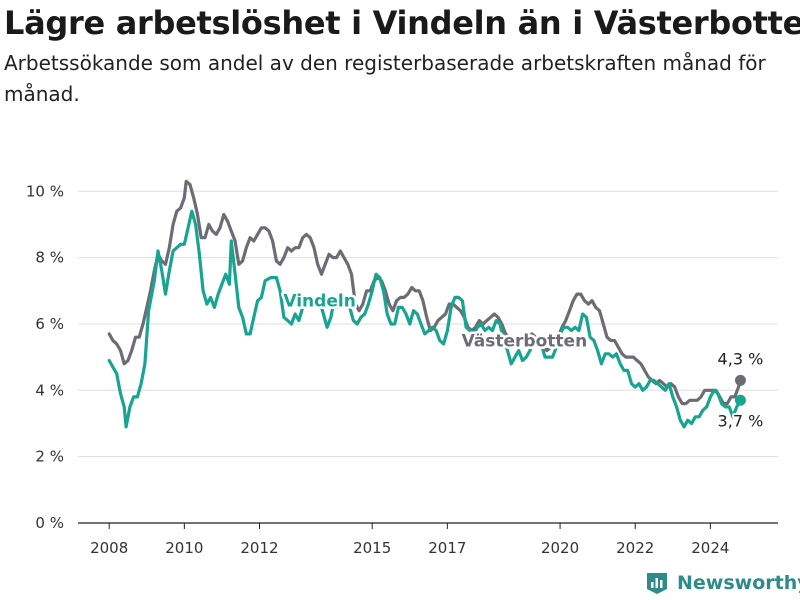  What do you see at coordinates (259, 548) in the screenshot?
I see `x-tick-label: 2012` at bounding box center [259, 548].